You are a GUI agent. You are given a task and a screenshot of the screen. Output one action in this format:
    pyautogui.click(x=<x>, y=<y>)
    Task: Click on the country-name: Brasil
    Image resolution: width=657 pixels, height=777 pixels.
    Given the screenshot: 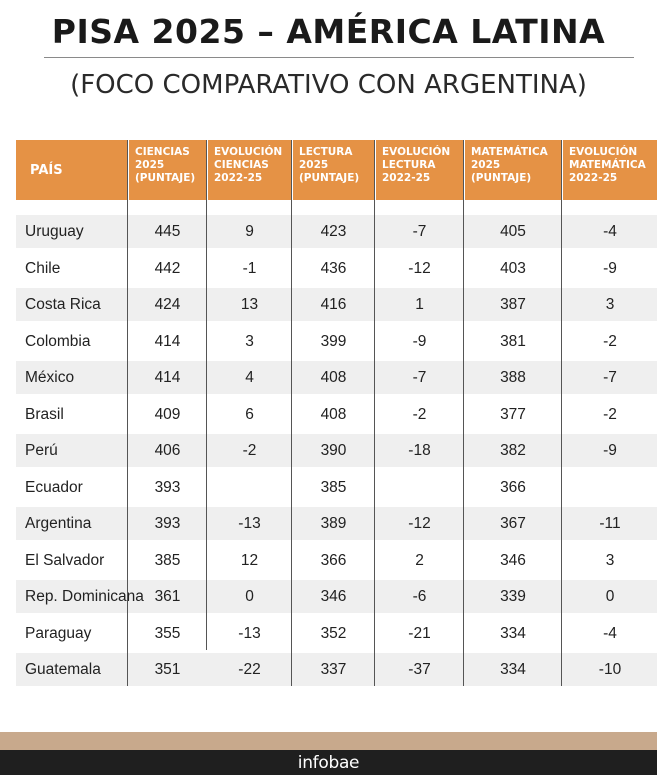 What is the action you would take?
    pyautogui.click(x=44, y=414)
    